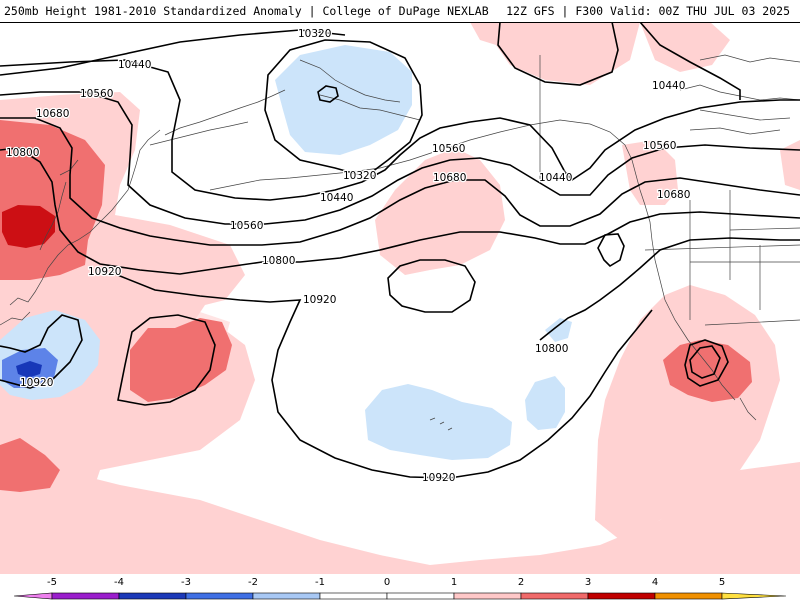  I want to click on colorbar-swatches, so click(400, 596).